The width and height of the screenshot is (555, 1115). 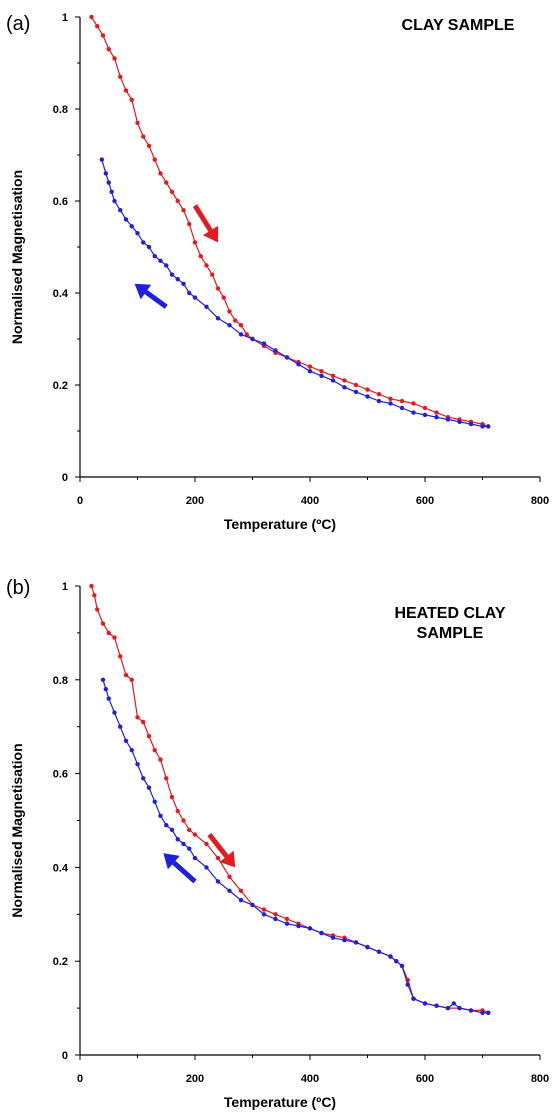 What do you see at coordinates (65, 1056) in the screenshot?
I see `y-tick-label: 0` at bounding box center [65, 1056].